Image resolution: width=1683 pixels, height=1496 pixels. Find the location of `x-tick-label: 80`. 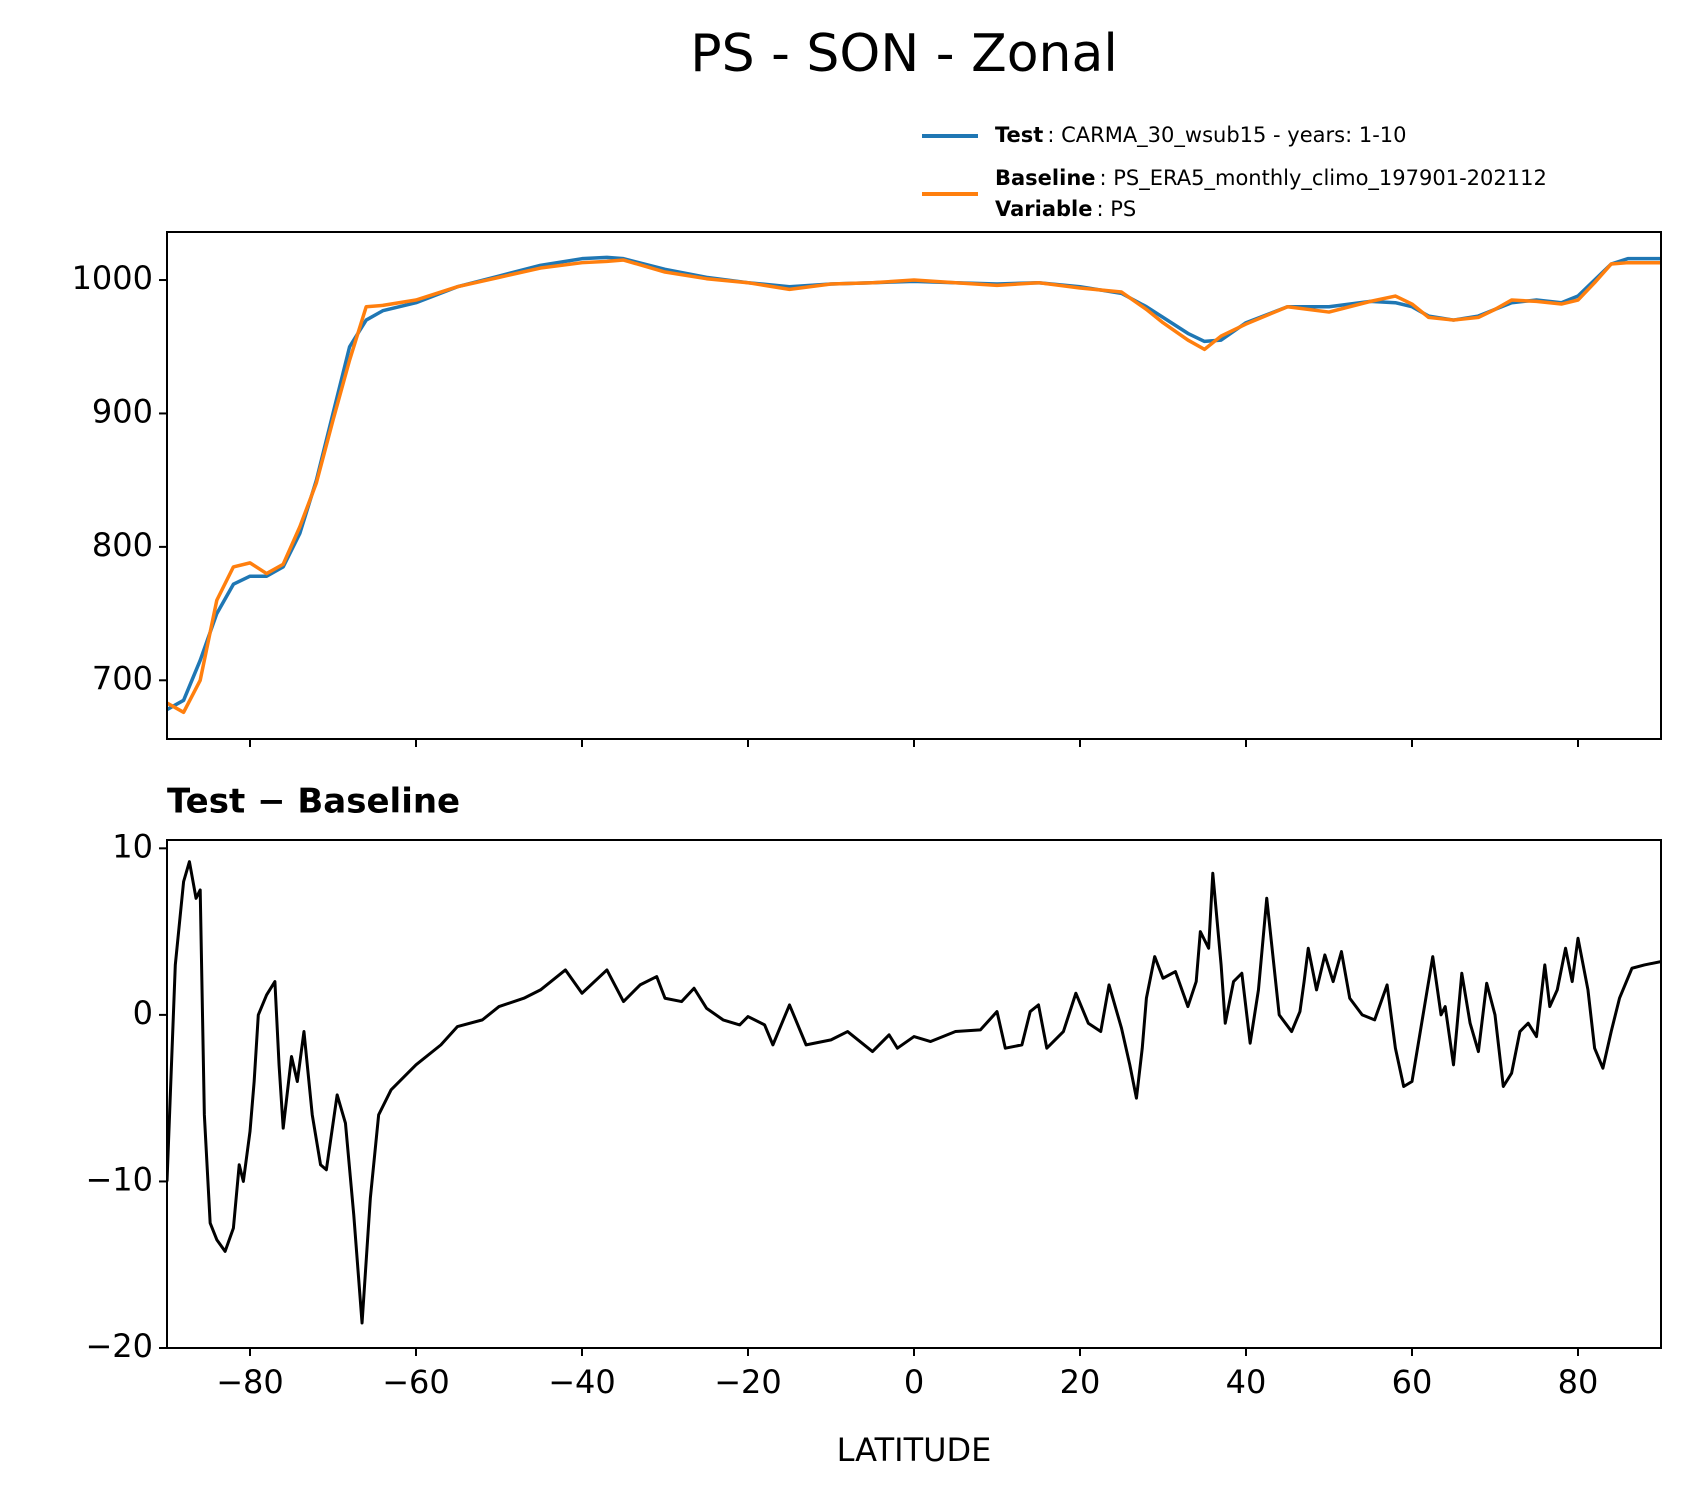

x-tick-label: 80 is located at coordinates (1578, 1382).